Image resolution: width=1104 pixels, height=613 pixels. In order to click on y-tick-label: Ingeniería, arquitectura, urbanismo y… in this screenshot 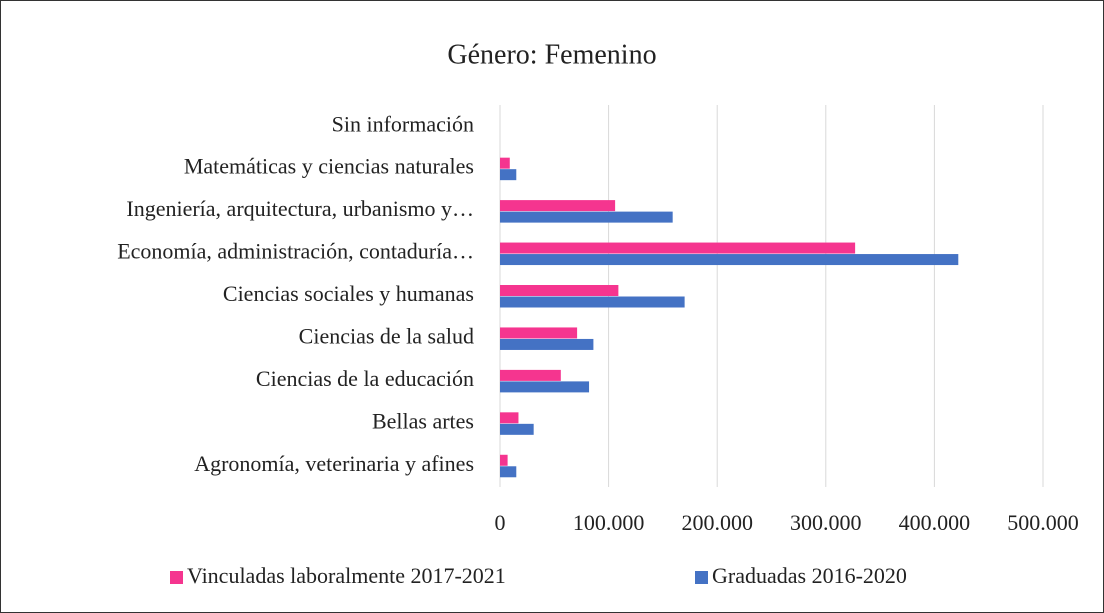, I will do `click(300, 208)`.